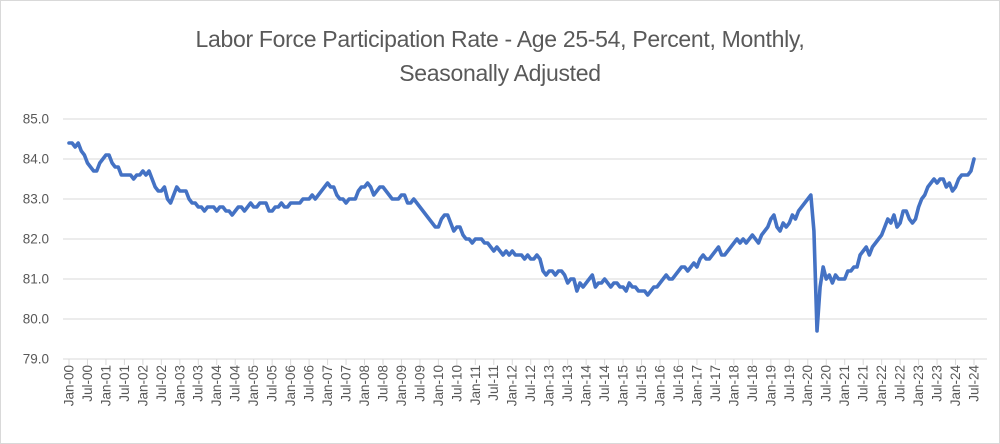 This screenshot has height=444, width=1000. Describe the element at coordinates (105, 385) in the screenshot. I see `x-axis-label: Jan-01` at that location.